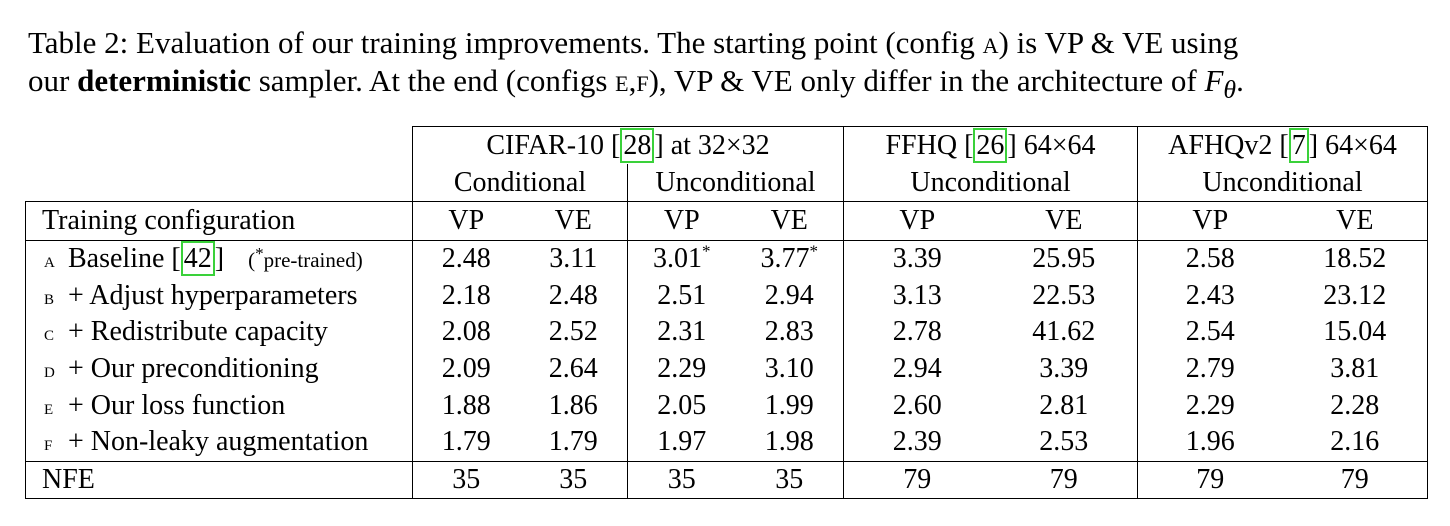  What do you see at coordinates (789, 442) in the screenshot?
I see `best-value-cell: 1.98` at bounding box center [789, 442].